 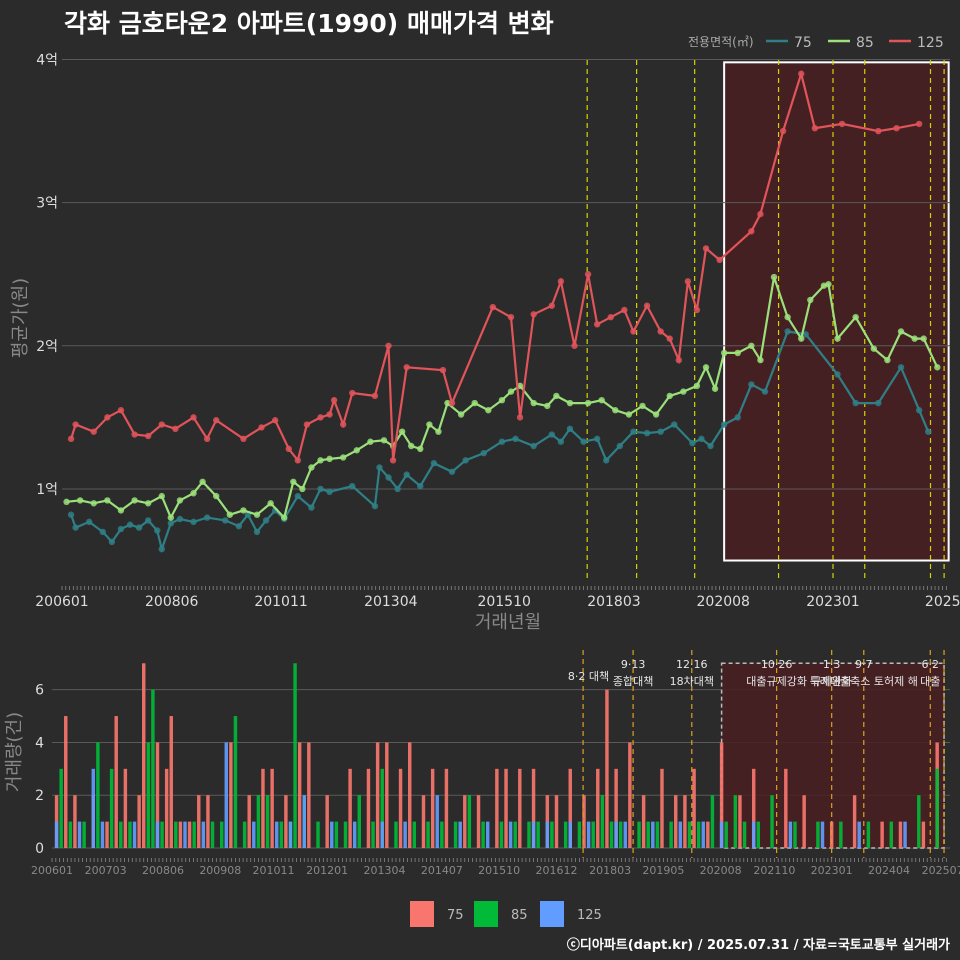 I want to click on volume-policy-annotation: 9·7, so click(x=864, y=664).